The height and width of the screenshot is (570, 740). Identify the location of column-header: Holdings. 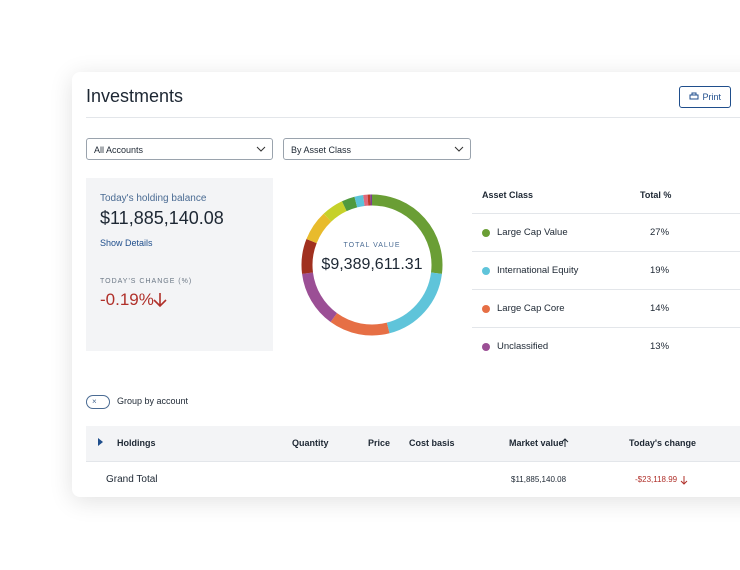
(136, 443).